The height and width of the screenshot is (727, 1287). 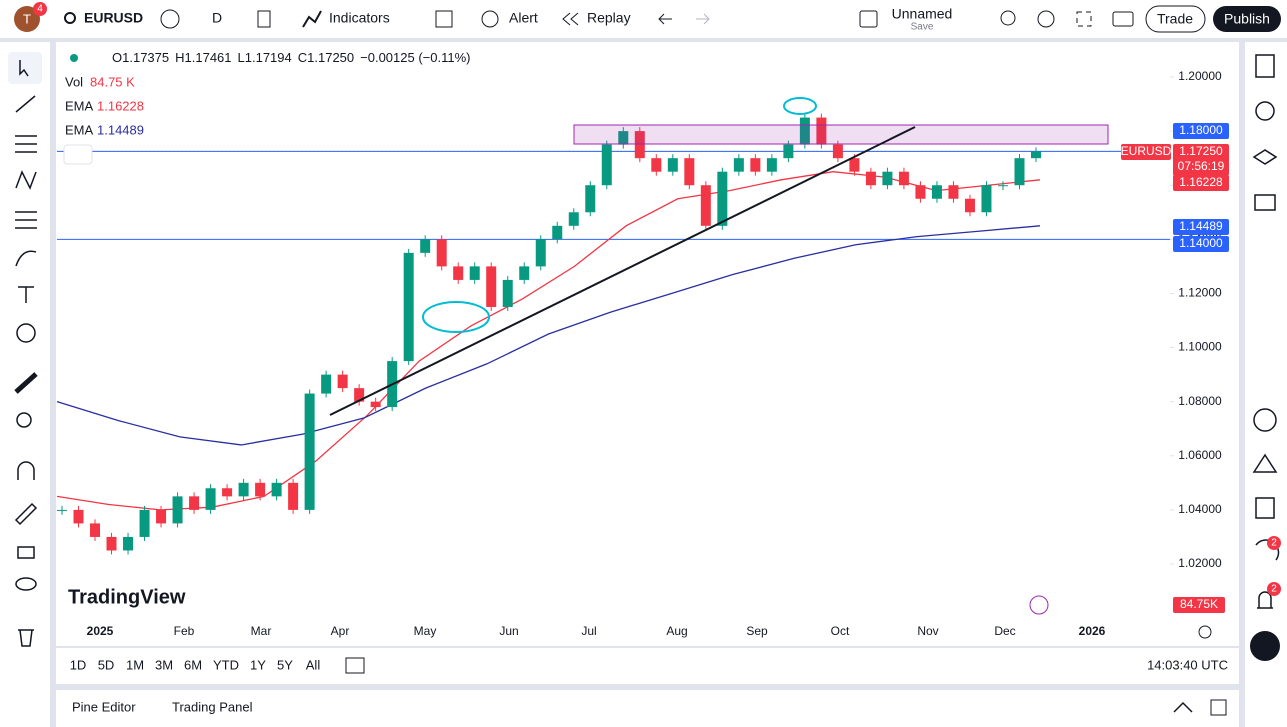 What do you see at coordinates (1200, 563) in the screenshot?
I see `price-label: 1.02000` at bounding box center [1200, 563].